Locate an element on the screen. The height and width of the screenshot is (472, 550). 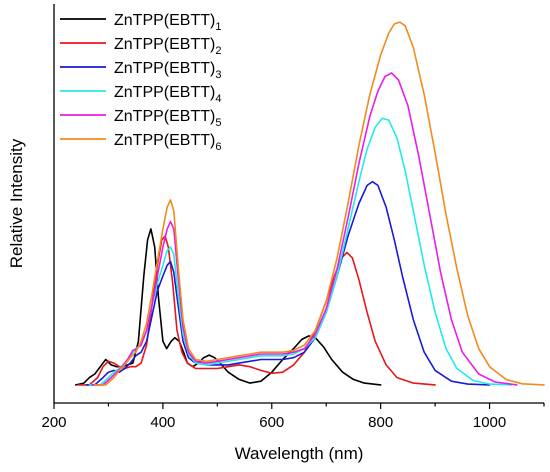
x-tick-label-600: 600 is located at coordinates (271, 422).